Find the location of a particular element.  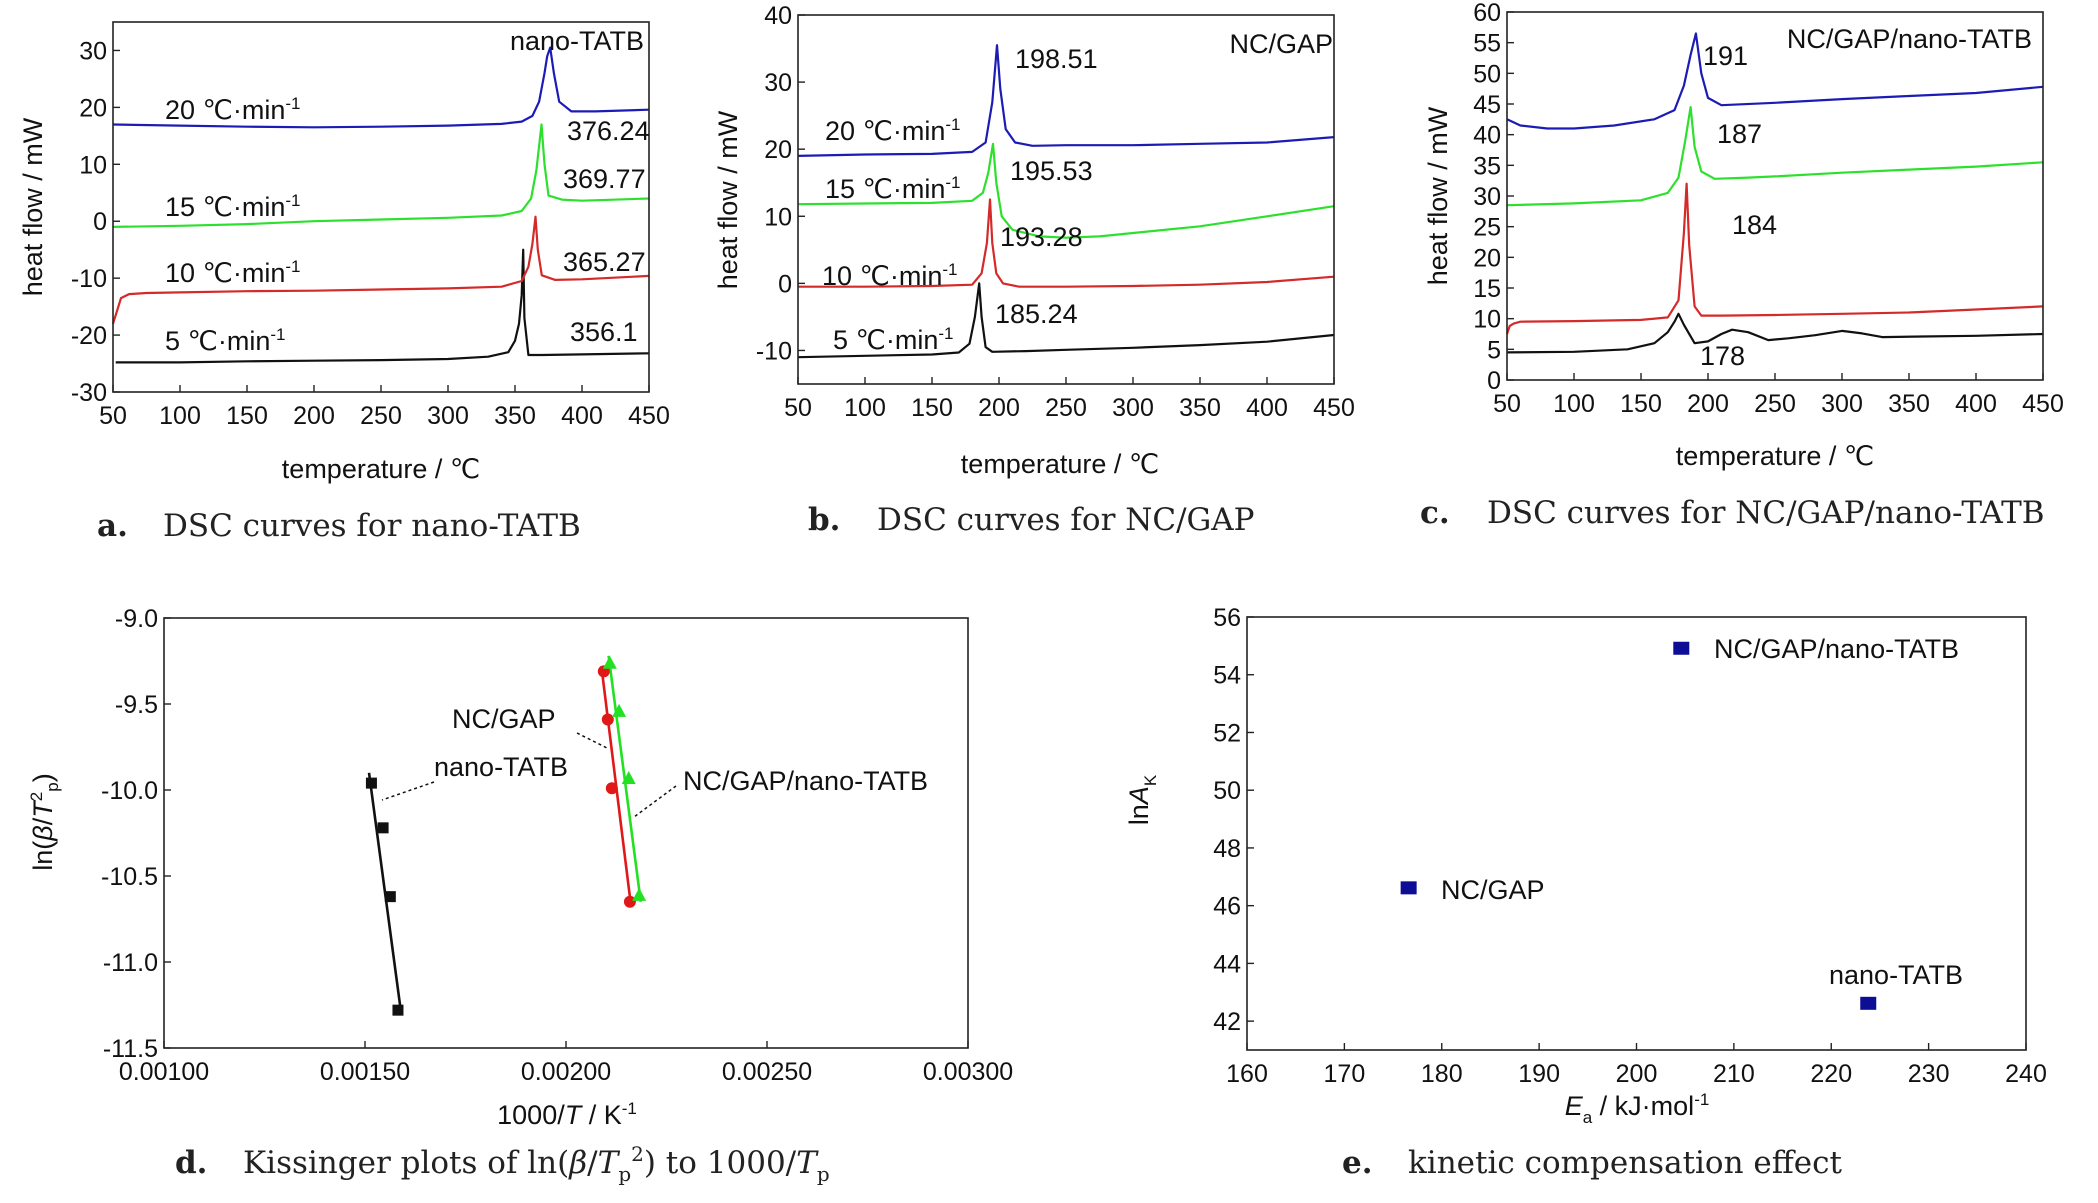

panel-c-frame is located at coordinates (1775, 196).